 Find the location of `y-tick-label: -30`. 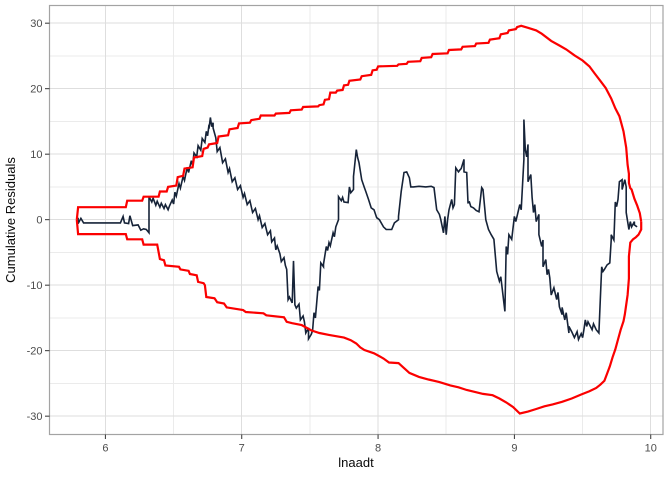

y-tick-label: -30 is located at coordinates (35, 417).